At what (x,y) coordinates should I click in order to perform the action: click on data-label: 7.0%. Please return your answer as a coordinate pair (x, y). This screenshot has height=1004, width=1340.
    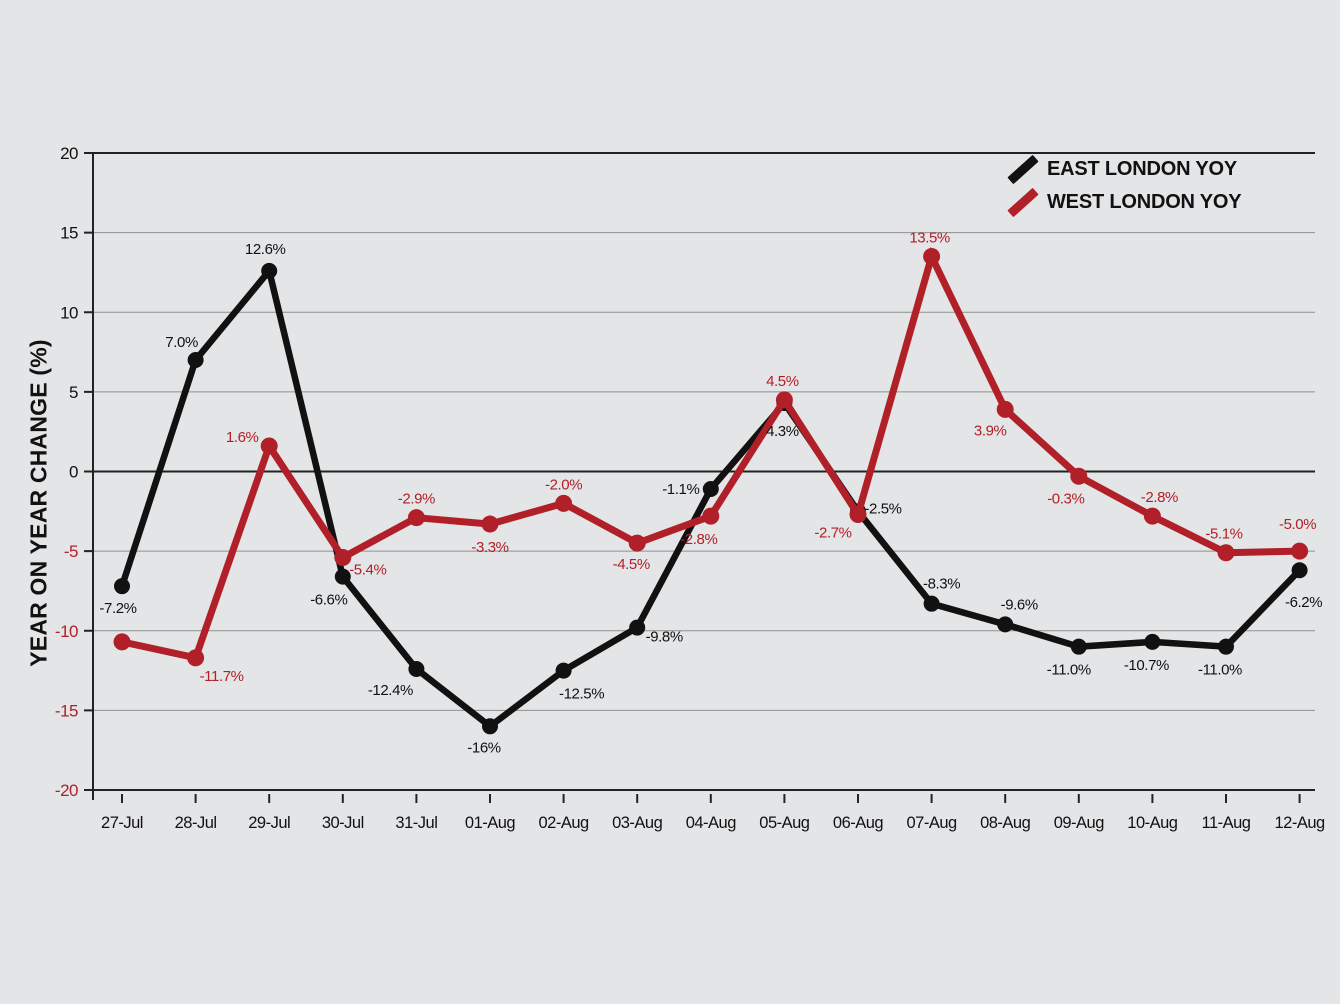
    Looking at the image, I should click on (181, 342).